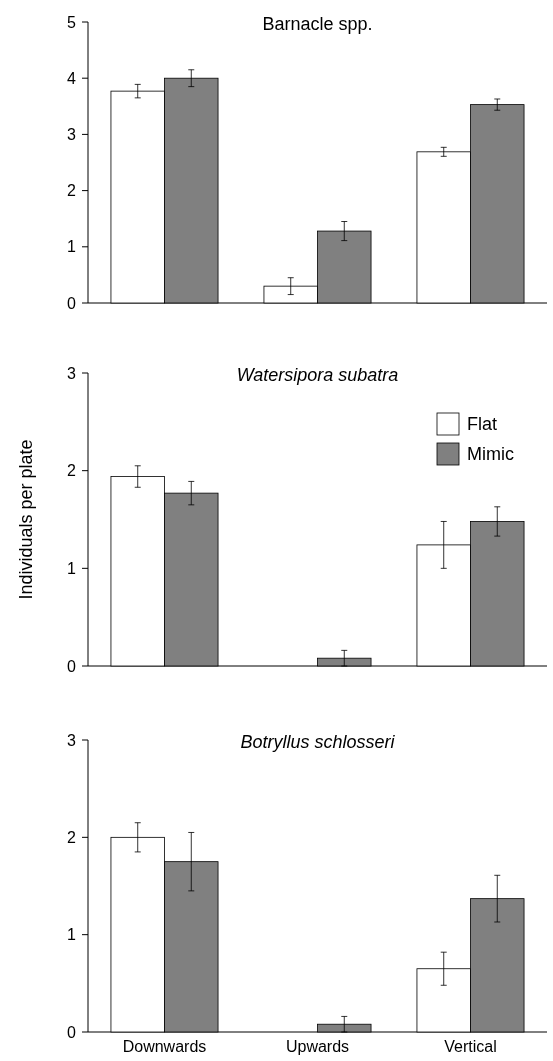 This screenshot has width=553, height=1061. Describe the element at coordinates (490, 454) in the screenshot. I see `legend-label: Mimic` at that location.